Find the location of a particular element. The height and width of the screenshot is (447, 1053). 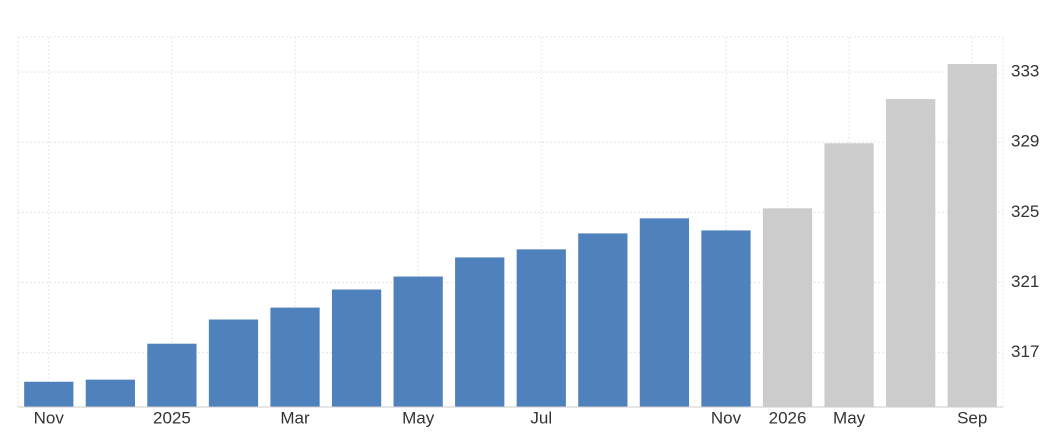

x-tick-label: Jul is located at coordinates (541, 417).